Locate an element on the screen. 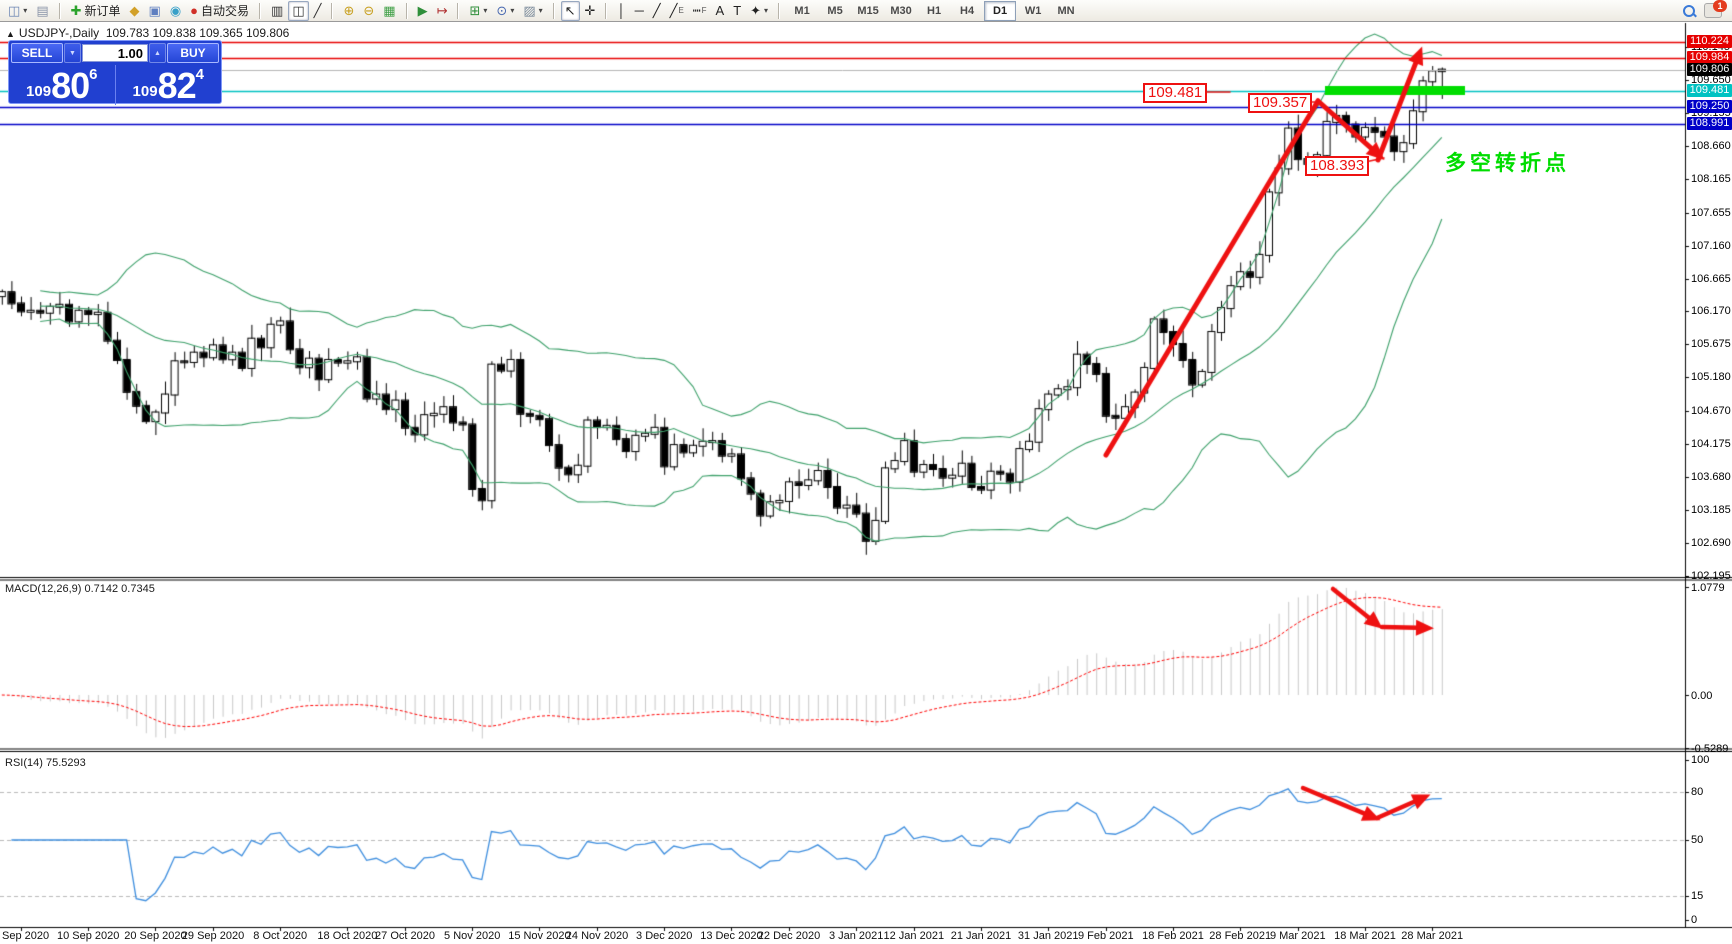 Image resolution: width=1732 pixels, height=944 pixels. date-axis-label: 10 Sep 2020 is located at coordinates (88, 936).